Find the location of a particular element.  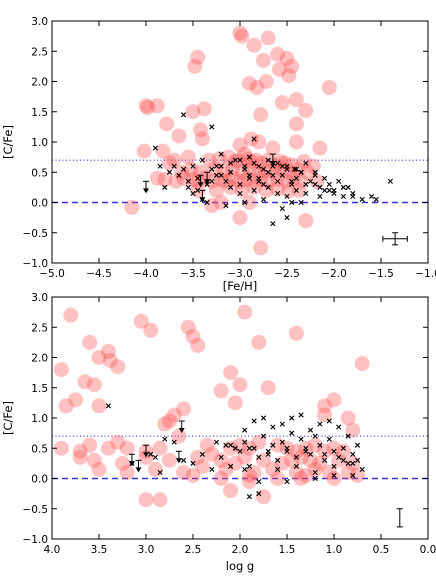

upper-limit-arrow is located at coordinates (181, 427).